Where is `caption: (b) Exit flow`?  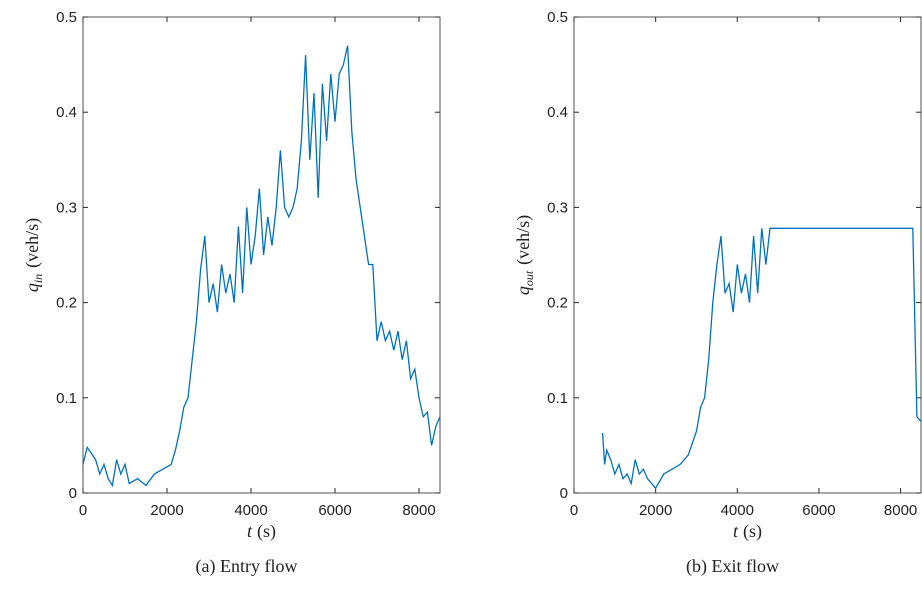
caption: (b) Exit flow is located at coordinates (732, 566).